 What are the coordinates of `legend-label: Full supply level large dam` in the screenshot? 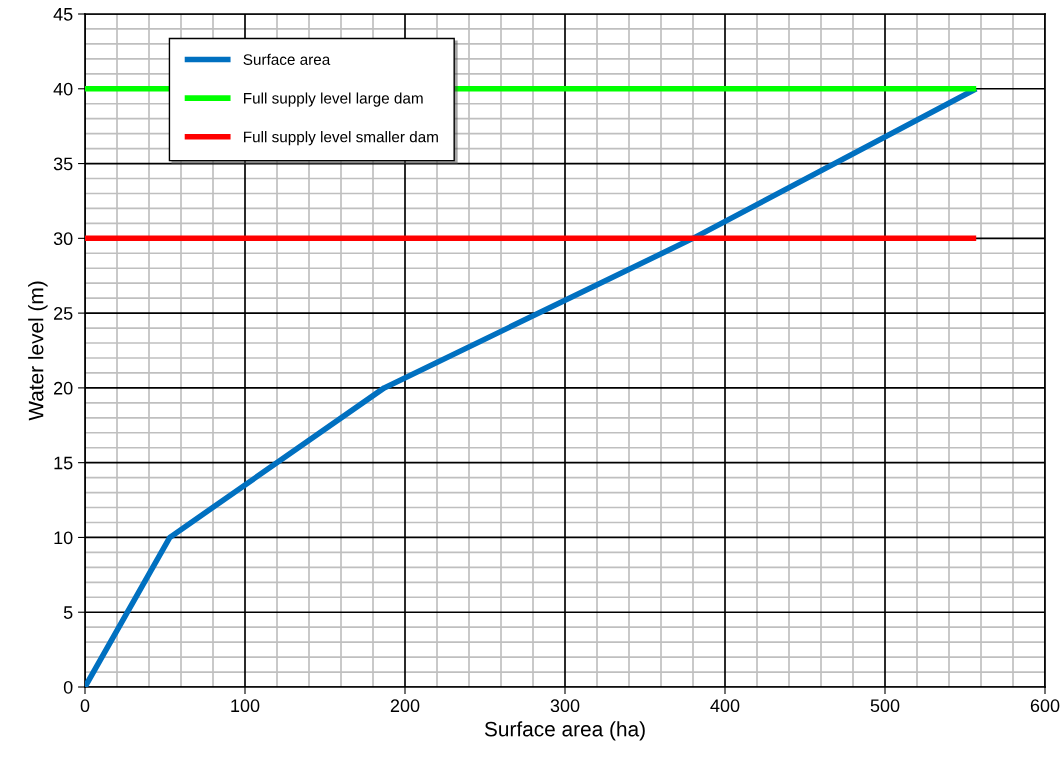 It's located at (333, 99).